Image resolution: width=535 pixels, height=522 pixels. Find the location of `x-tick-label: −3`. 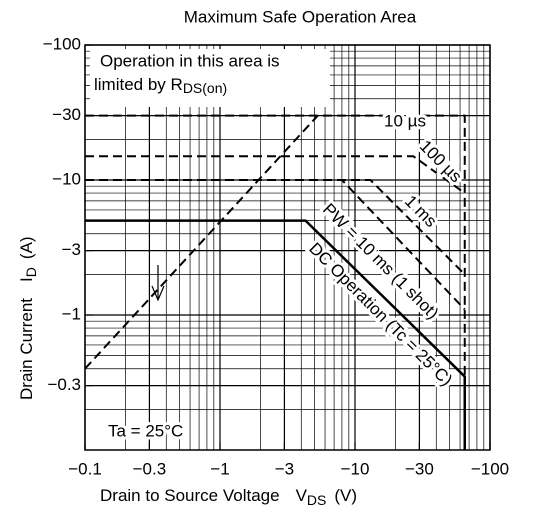

x-tick-label: −3 is located at coordinates (284, 468).